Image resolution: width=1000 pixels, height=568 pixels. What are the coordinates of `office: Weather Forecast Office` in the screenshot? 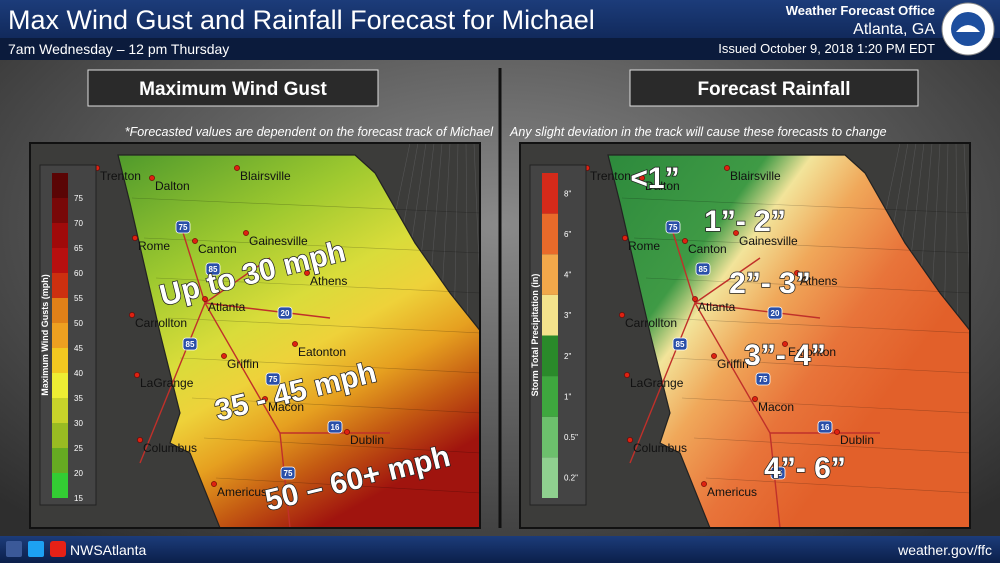 It's located at (860, 10).